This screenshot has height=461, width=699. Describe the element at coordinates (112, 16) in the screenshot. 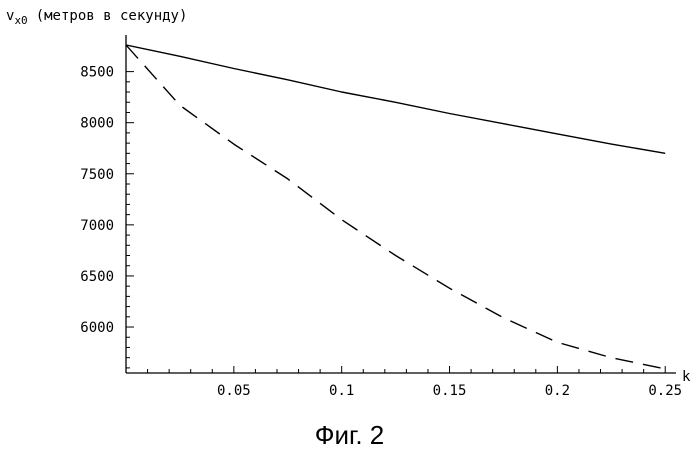

I see `y-axis-title-units: (метров в секунду)` at that location.